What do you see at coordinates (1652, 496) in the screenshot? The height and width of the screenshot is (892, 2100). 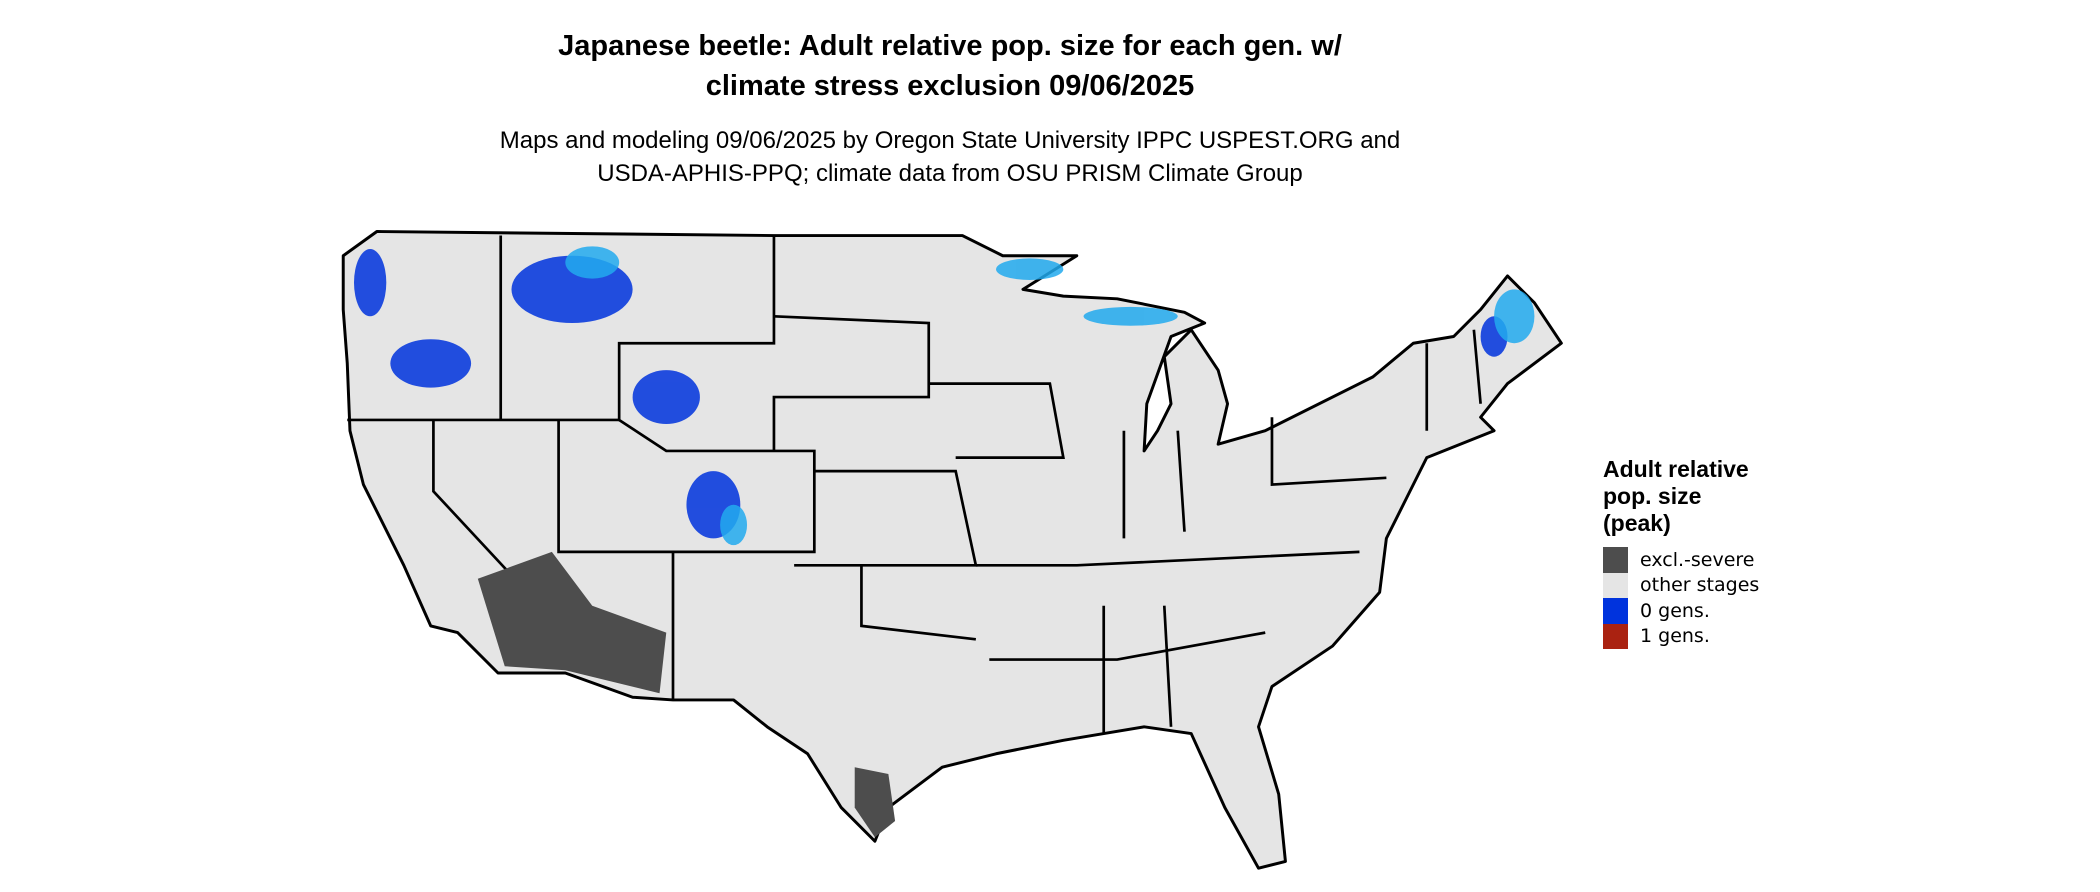 I see `legend-title-line: pop. size` at bounding box center [1652, 496].